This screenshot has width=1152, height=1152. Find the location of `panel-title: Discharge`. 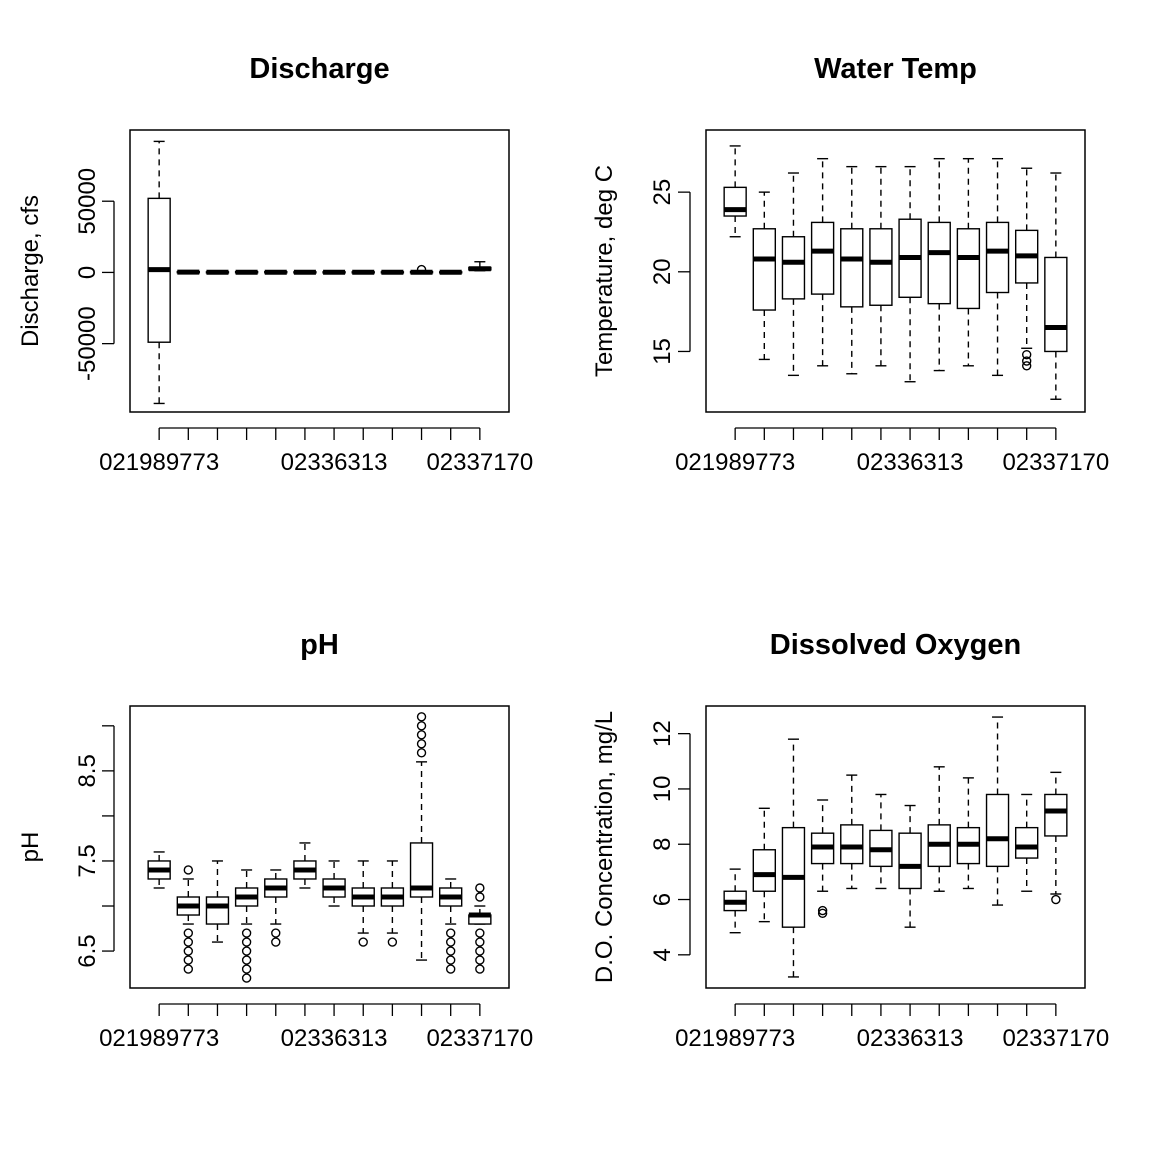

panel-title: Discharge is located at coordinates (319, 69).